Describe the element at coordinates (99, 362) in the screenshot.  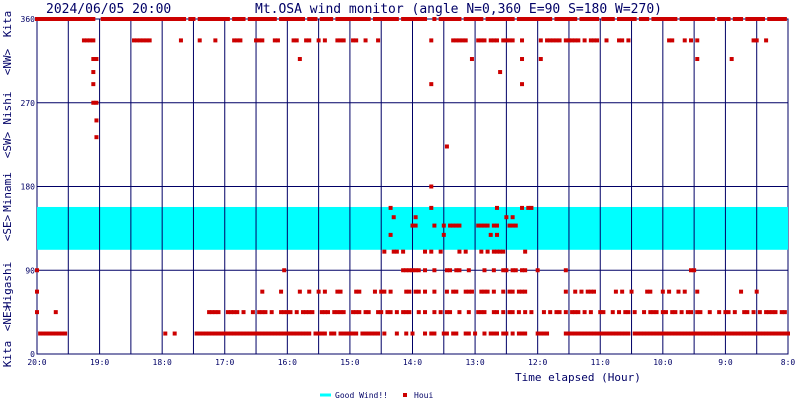
I see `x-tick-label: 19:0` at that location.